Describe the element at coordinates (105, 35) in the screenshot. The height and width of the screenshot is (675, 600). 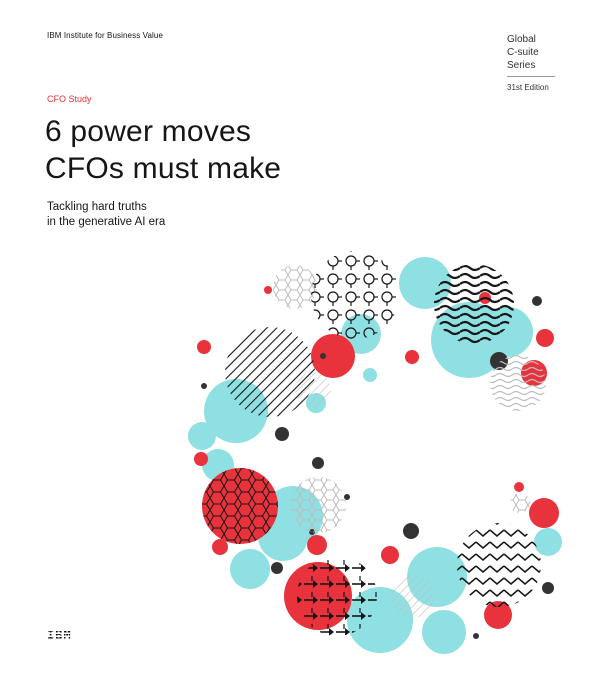
I see `institute-label: IBM Institute for Business Value` at that location.